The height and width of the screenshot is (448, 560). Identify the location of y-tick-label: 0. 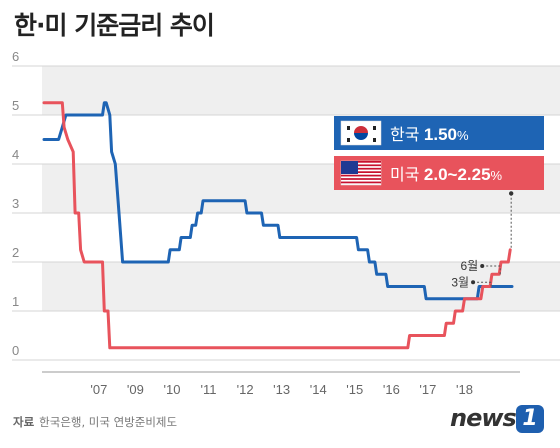
(15, 350).